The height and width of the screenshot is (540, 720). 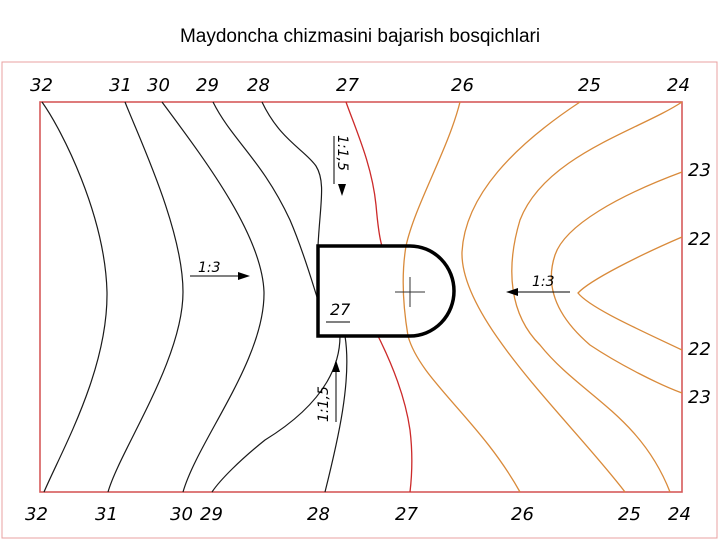 What do you see at coordinates (158, 85) in the screenshot?
I see `top-label: 30` at bounding box center [158, 85].